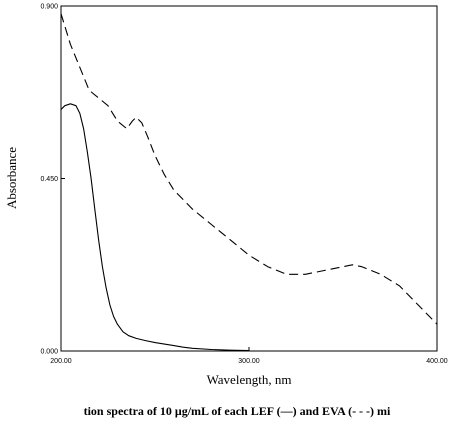  I want to click on y-tick-label: 0.000, so click(49, 352).